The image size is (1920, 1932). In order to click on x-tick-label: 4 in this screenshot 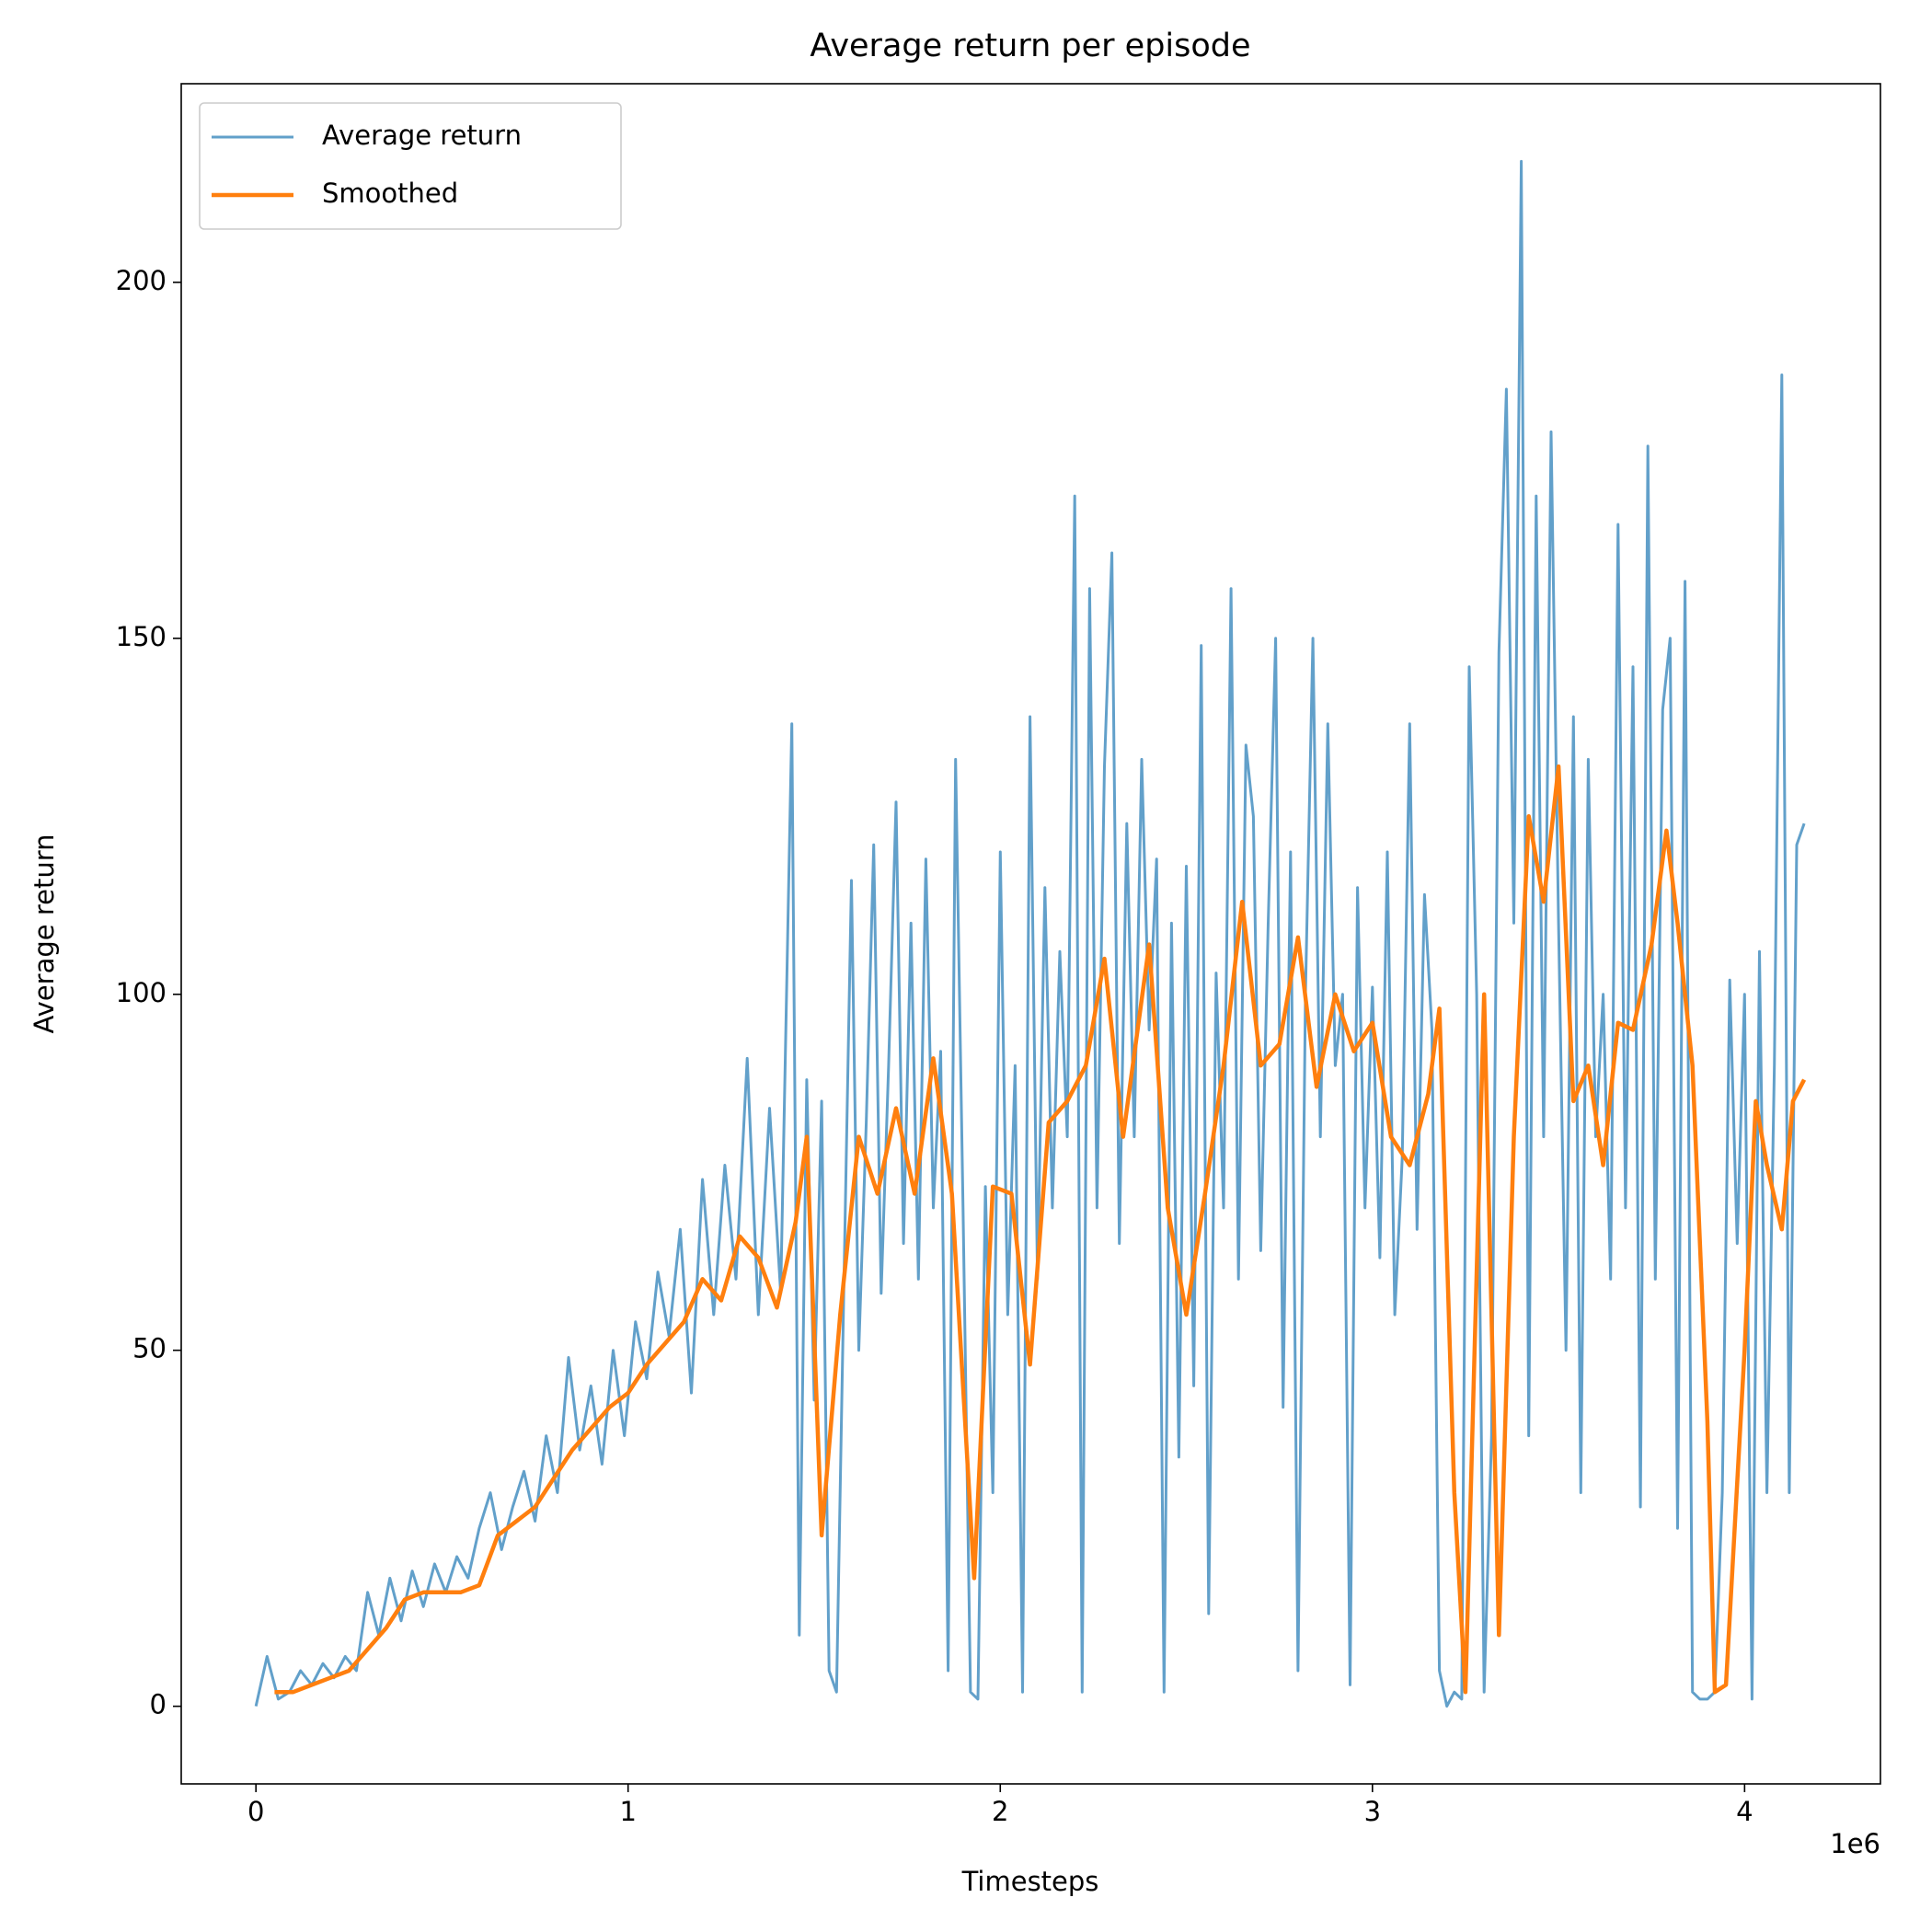, I will do `click(1744, 1811)`.